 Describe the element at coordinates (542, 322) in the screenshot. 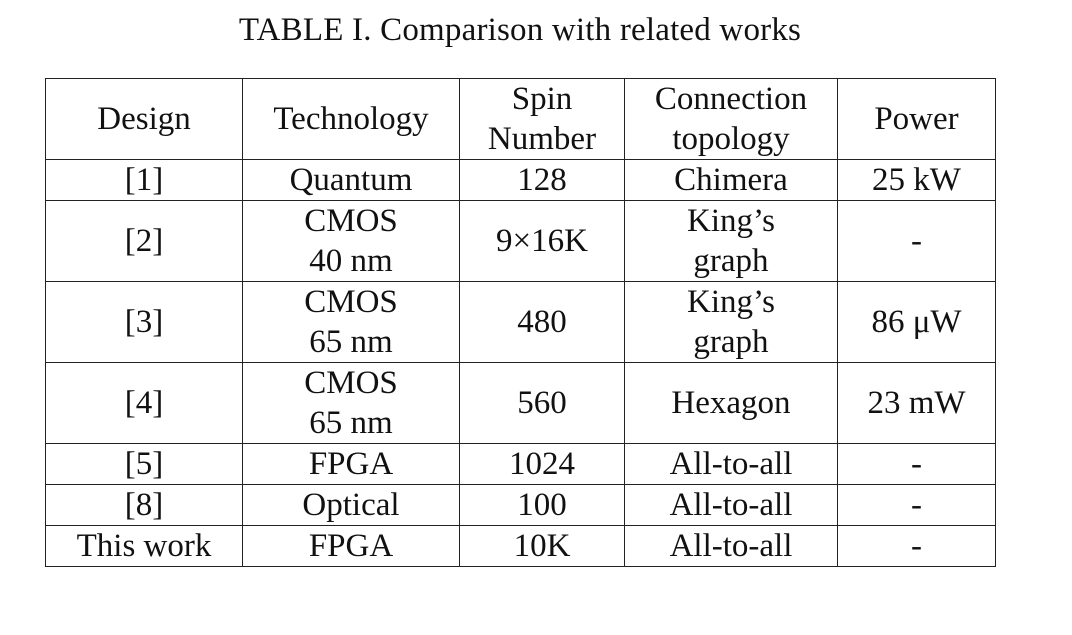

I see `cell-spin-number: 480` at that location.